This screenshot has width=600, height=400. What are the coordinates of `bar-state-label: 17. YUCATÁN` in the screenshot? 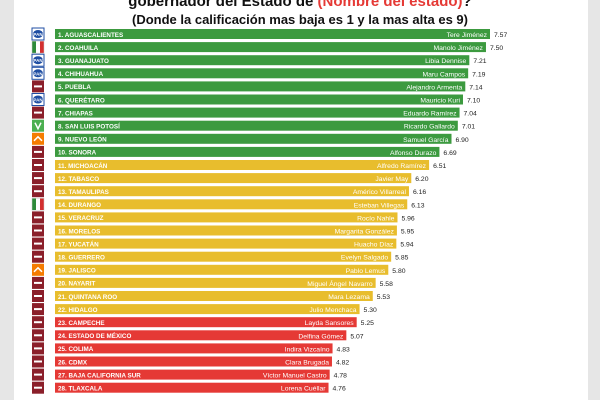 It's located at (78, 243).